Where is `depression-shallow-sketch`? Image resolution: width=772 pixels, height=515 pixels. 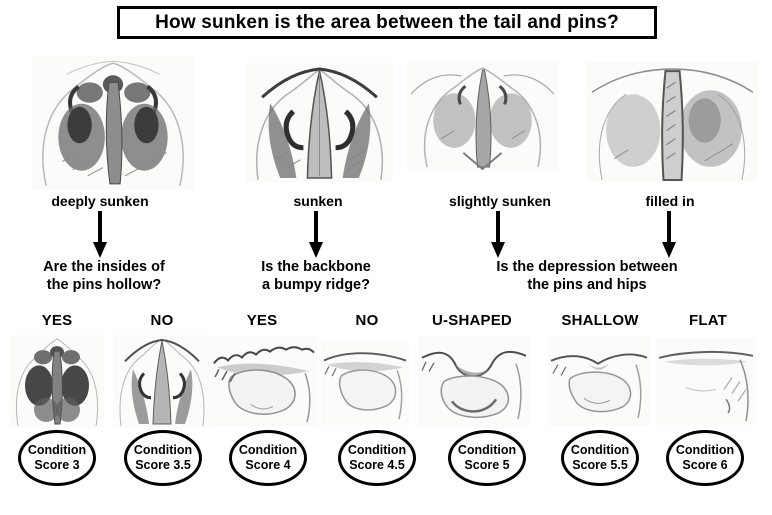 depression-shallow-sketch is located at coordinates (599, 381).